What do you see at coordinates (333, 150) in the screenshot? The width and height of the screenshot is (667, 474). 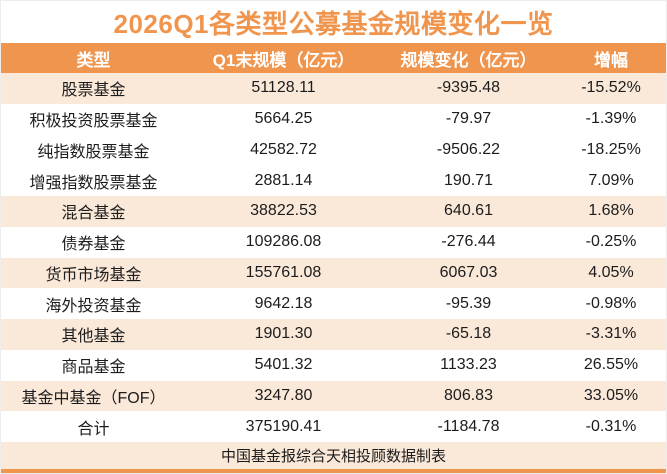 I see `table-row: 纯指数股票基金 42582.72 -9506.22 -18.25%` at bounding box center [333, 150].